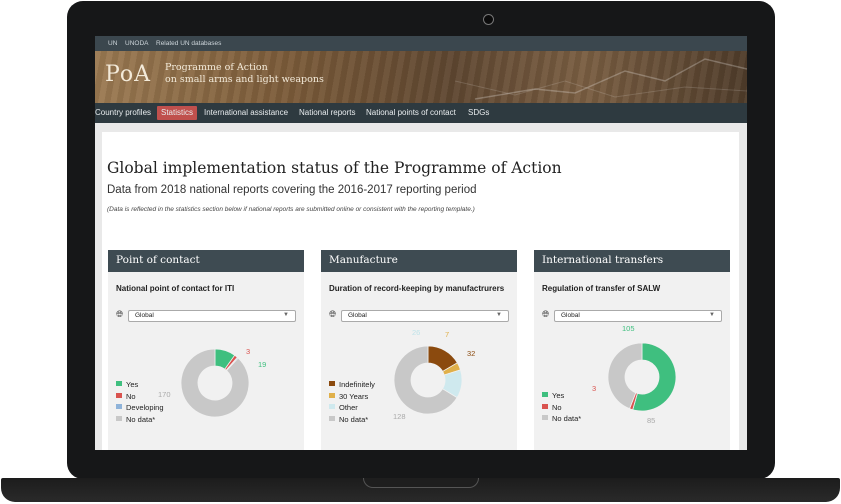  Describe the element at coordinates (113, 43) in the screenshot. I see `top-link-un: UN` at that location.